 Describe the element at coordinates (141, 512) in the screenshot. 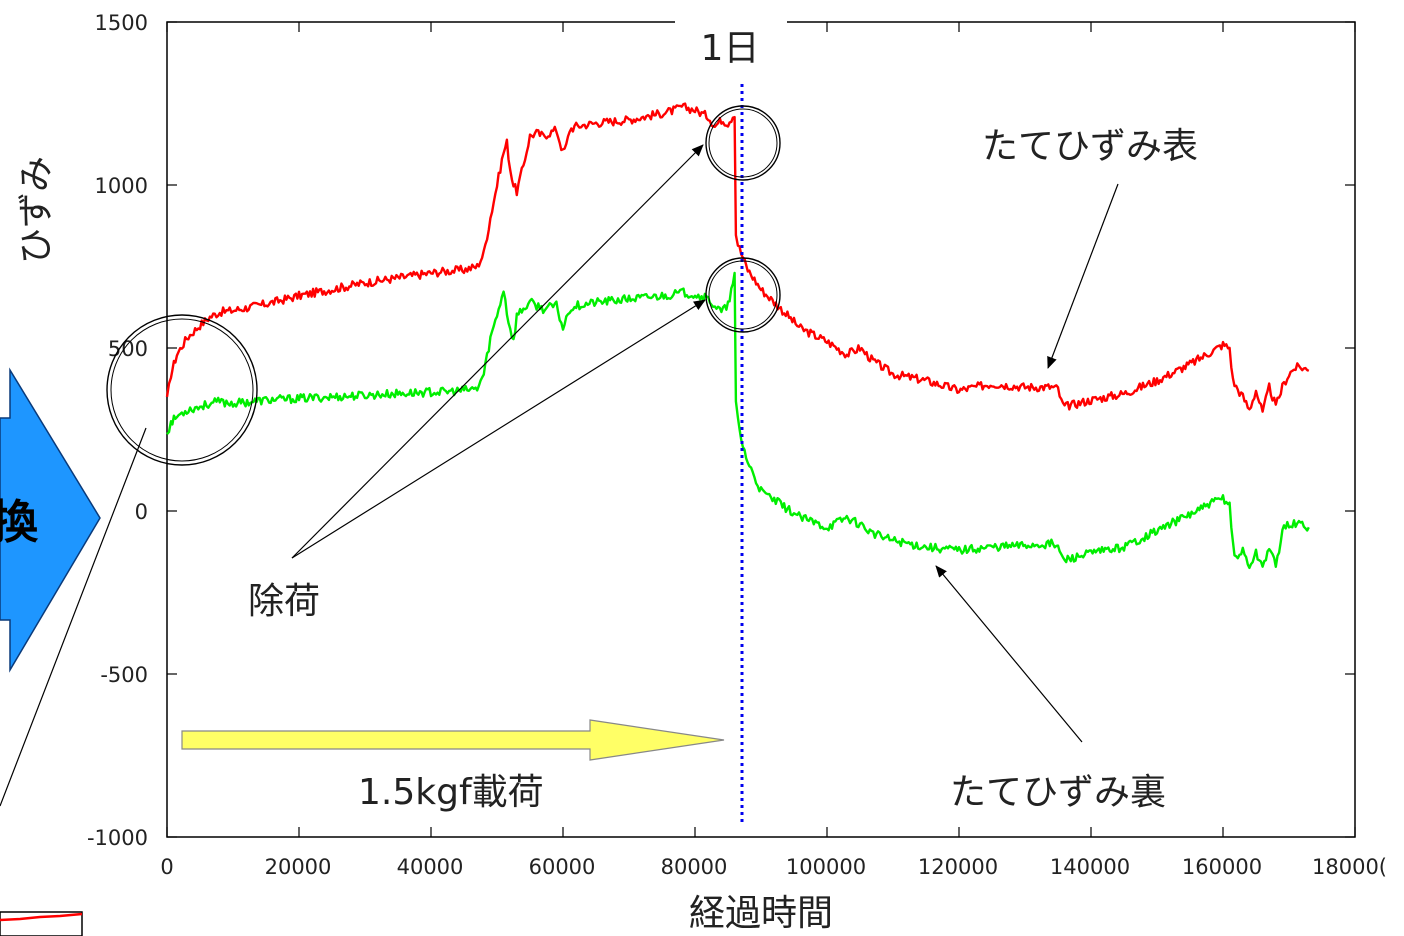

I see `y-tick-label: 0` at that location.